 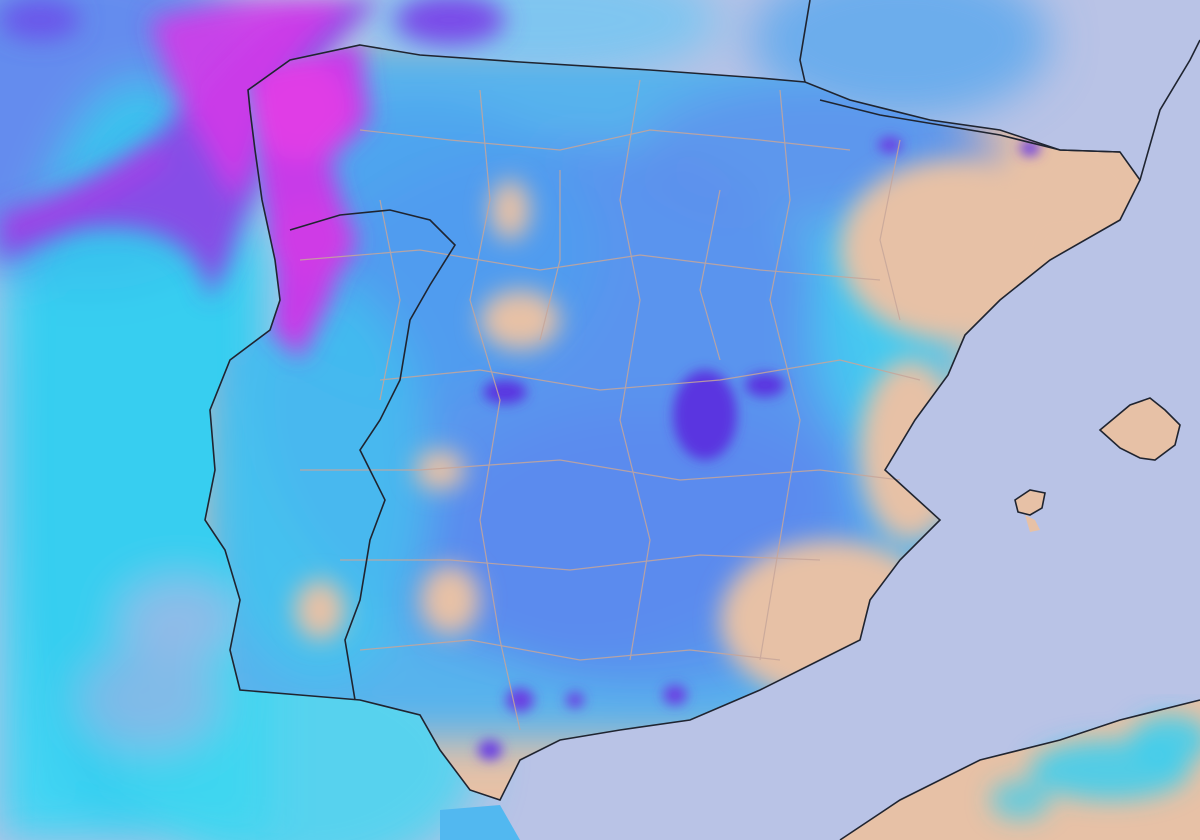 I want to click on balearic-coast, so click(x=1139, y=429).